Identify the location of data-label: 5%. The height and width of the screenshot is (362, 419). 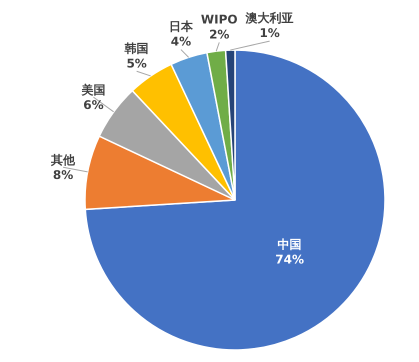
(136, 63).